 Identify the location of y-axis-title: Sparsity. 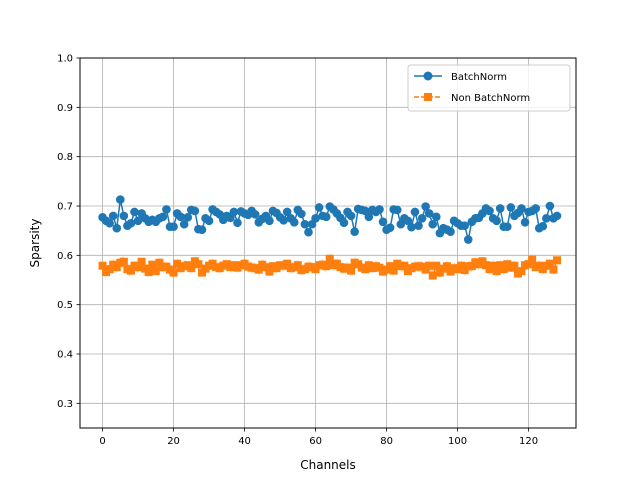
(35, 243).